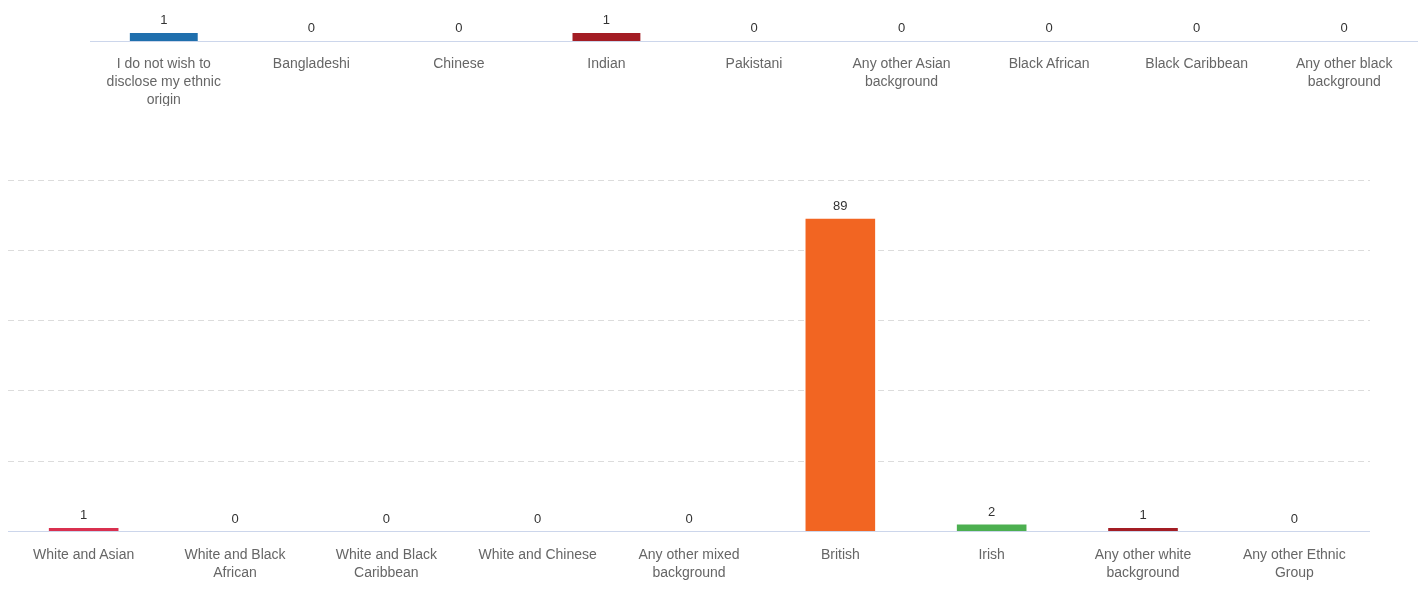 The image size is (1418, 602). Describe the element at coordinates (1143, 562) in the screenshot. I see `x-tick-label: Any other white background` at that location.